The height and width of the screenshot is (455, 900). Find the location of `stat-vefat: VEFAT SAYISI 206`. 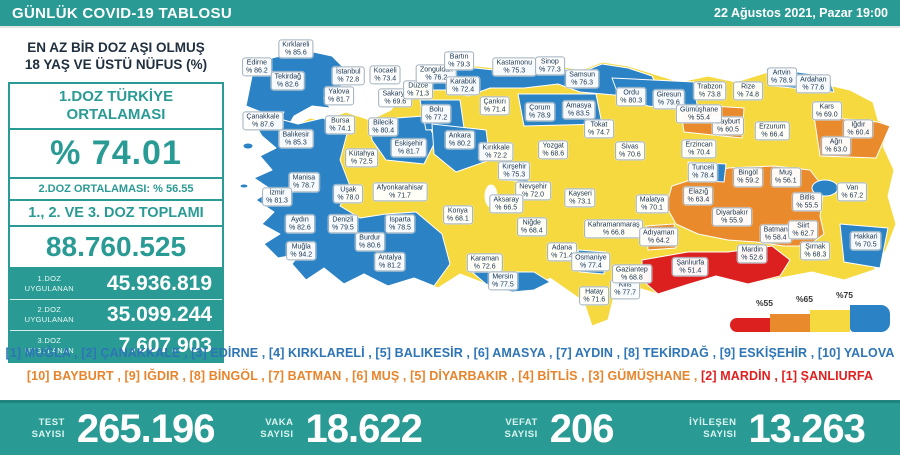

stat-vefat: VEFAT SAYISI 206 is located at coordinates (559, 429).